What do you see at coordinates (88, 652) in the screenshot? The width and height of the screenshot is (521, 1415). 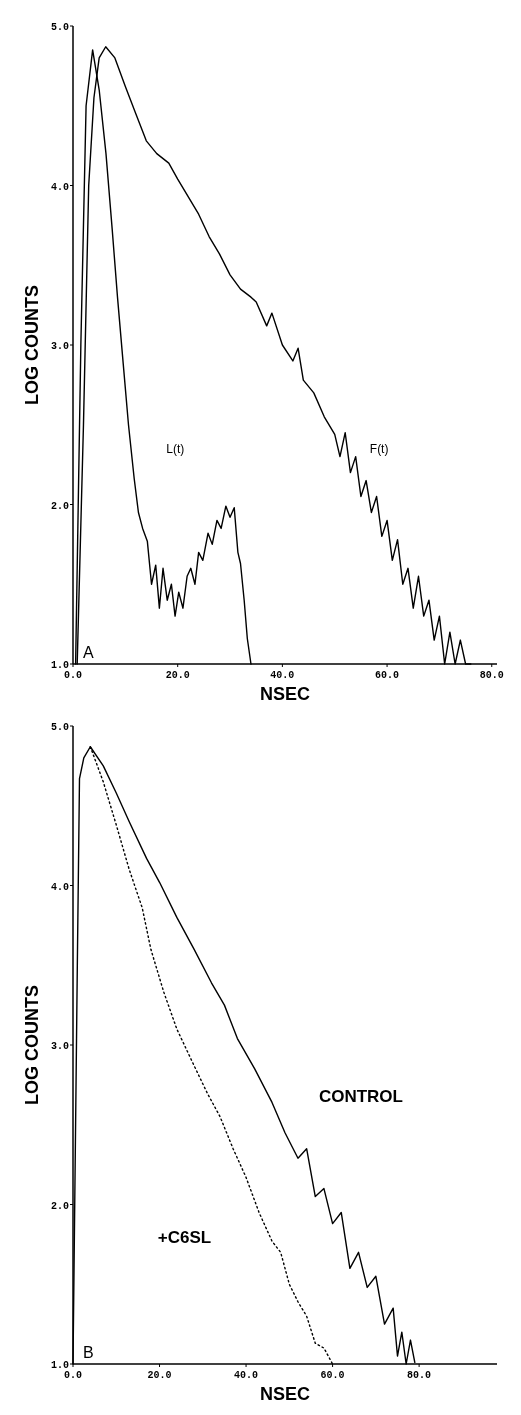 I see `annotation: A` at bounding box center [88, 652].